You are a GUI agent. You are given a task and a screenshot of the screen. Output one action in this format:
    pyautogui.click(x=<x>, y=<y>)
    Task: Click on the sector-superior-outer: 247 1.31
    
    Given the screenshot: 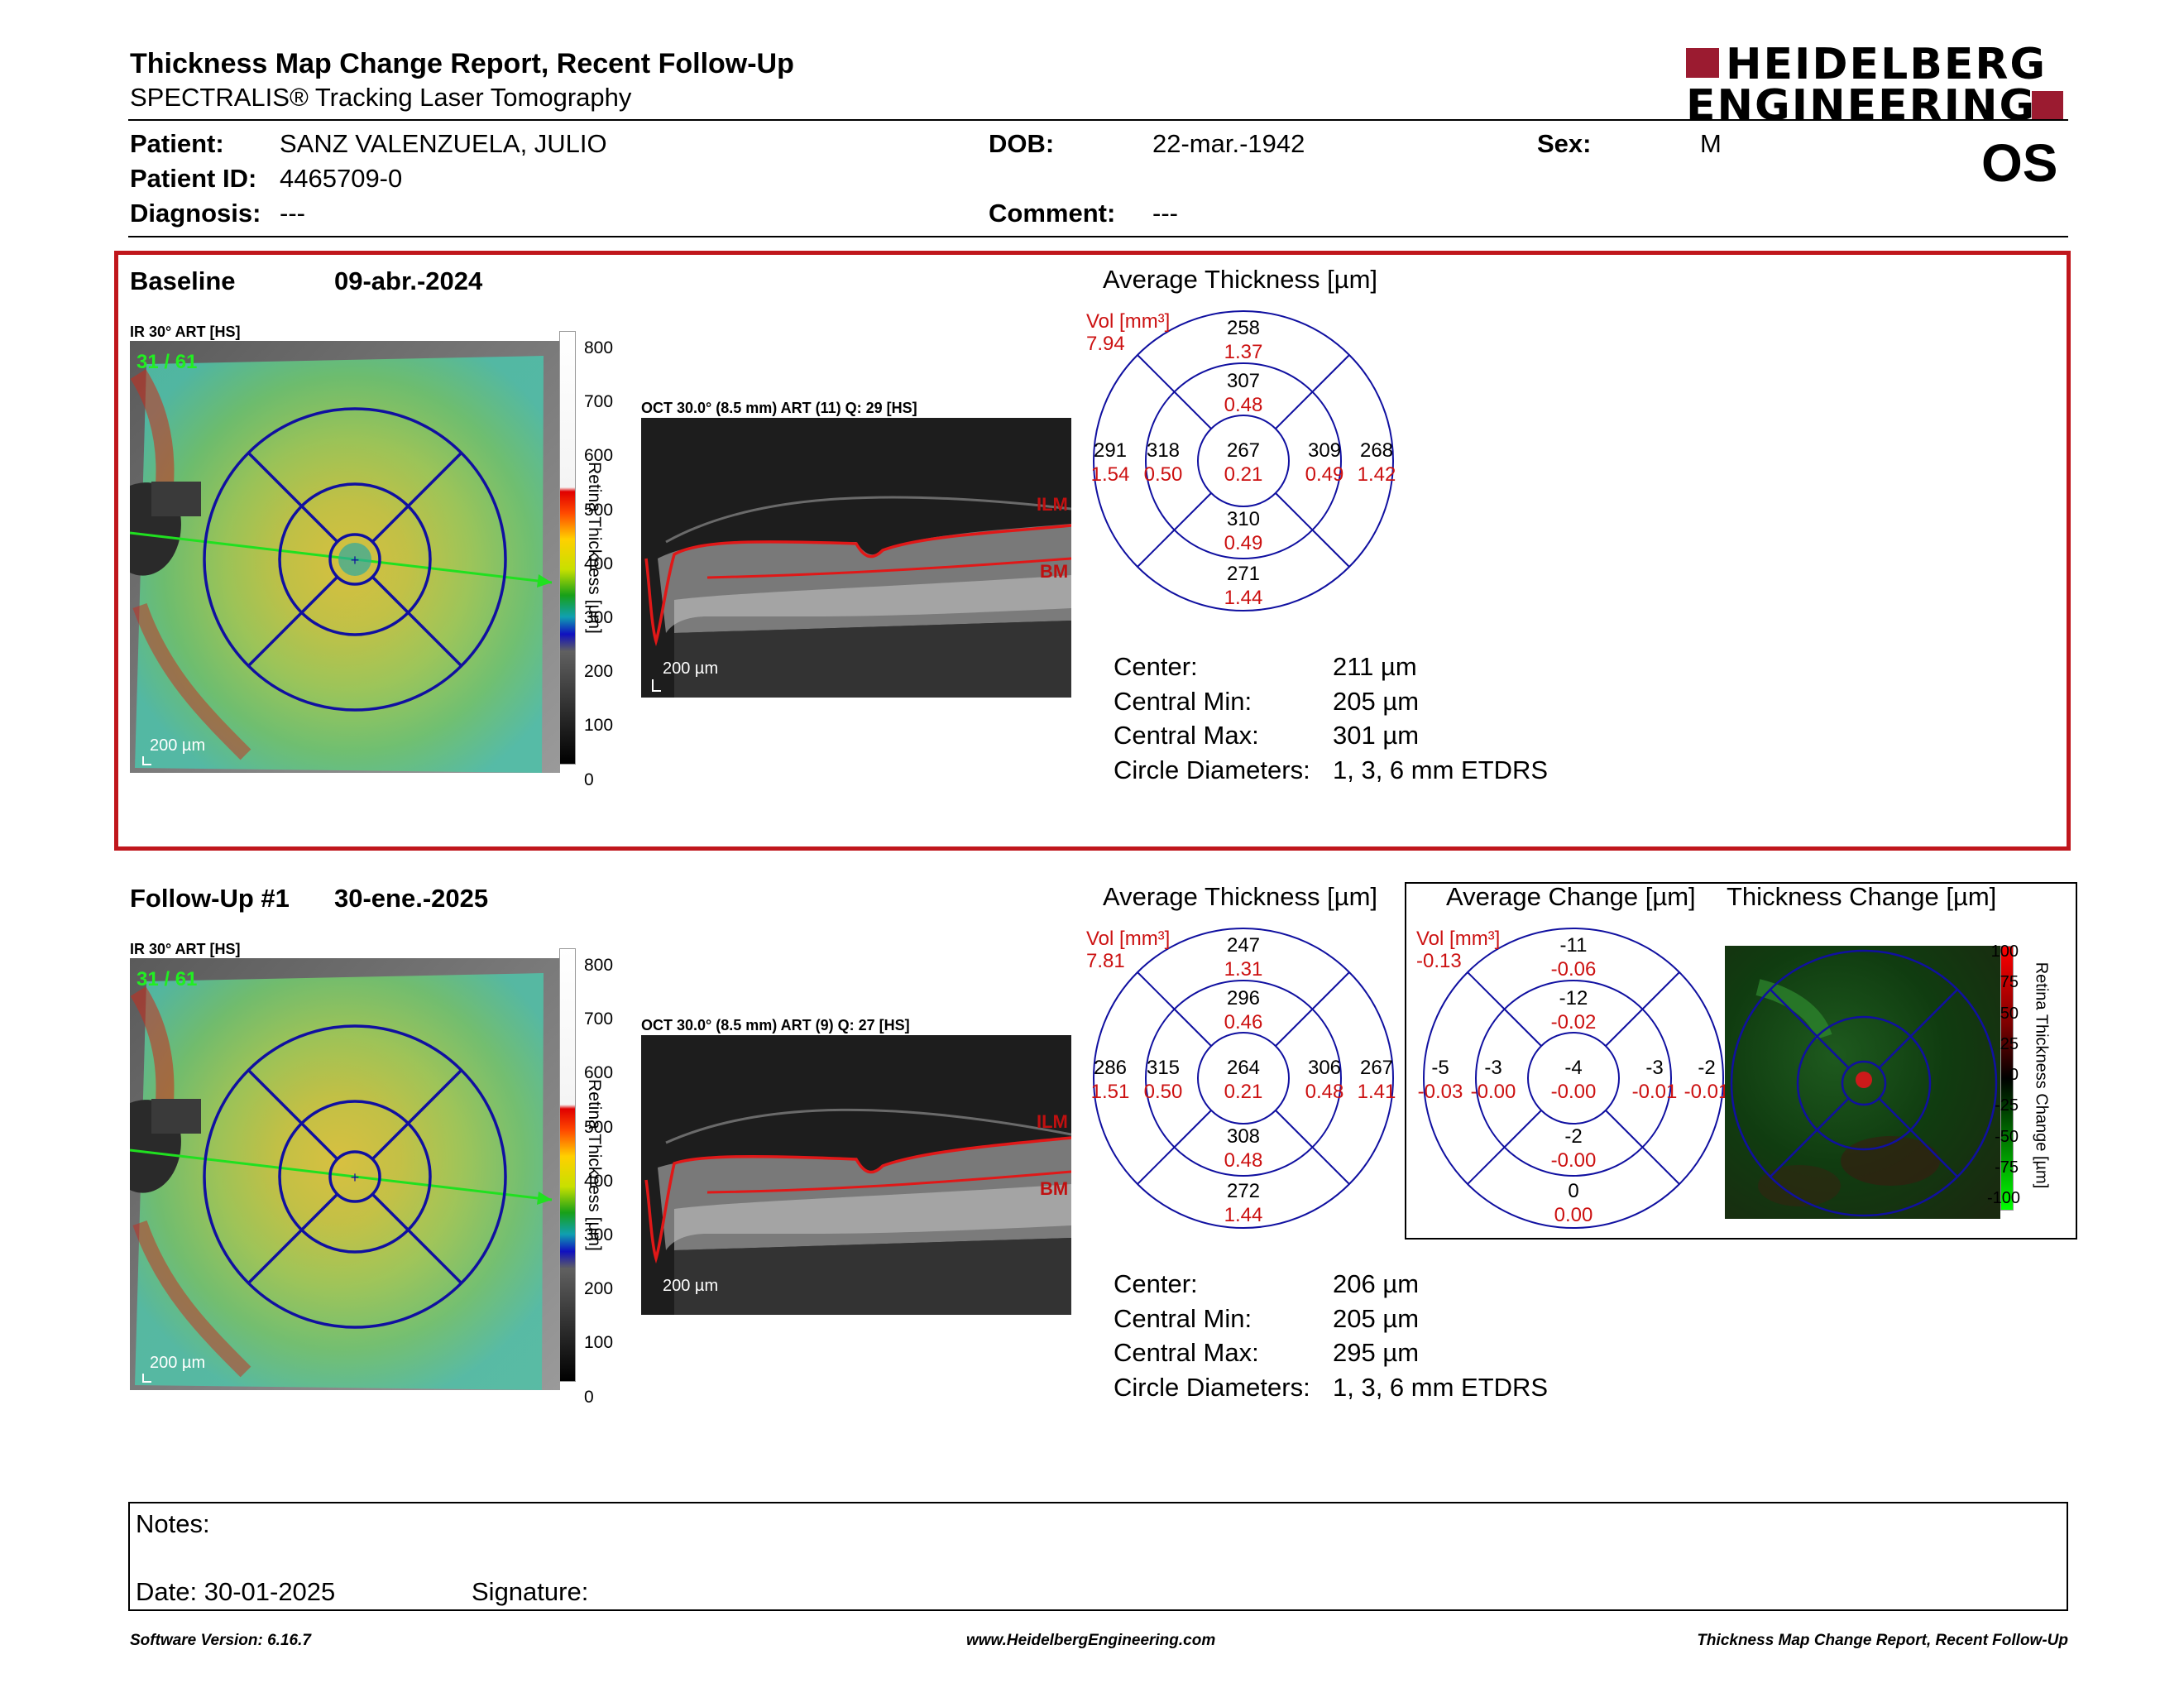 What is the action you would take?
    pyautogui.click(x=1243, y=957)
    